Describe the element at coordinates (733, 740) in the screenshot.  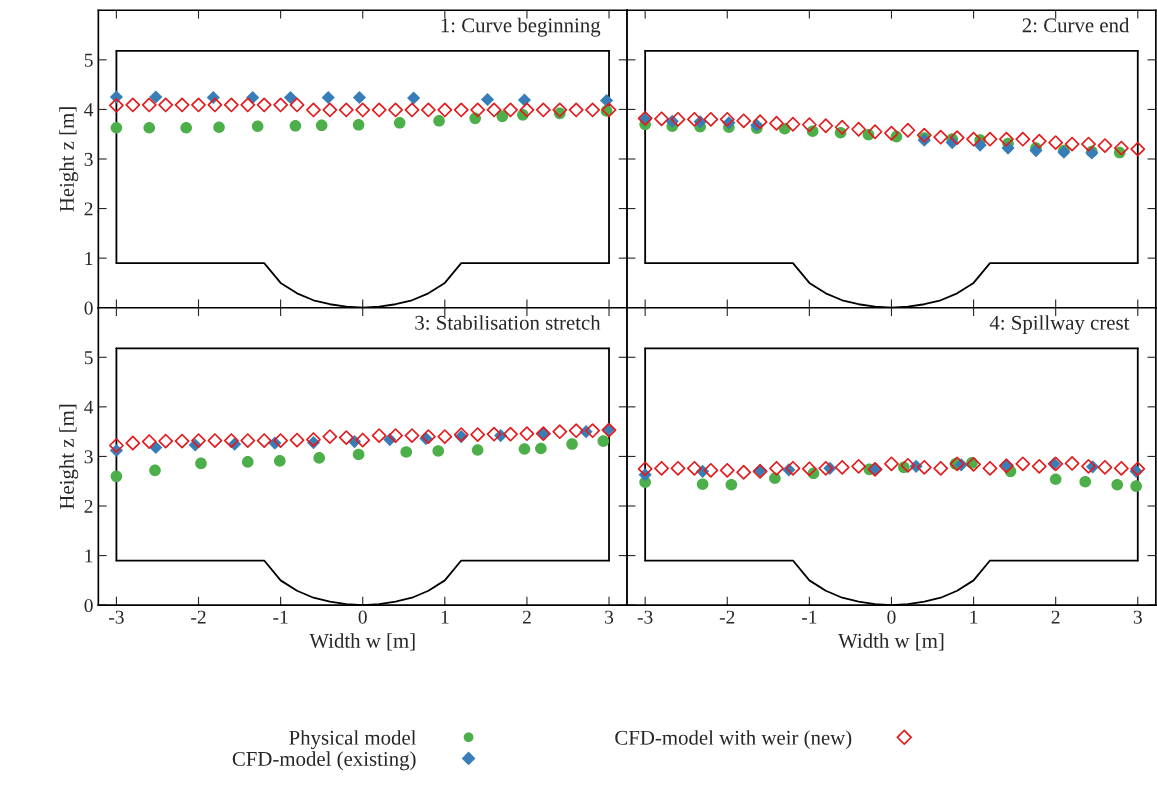
I see `legend-label: CFD-model with weir (new)` at that location.